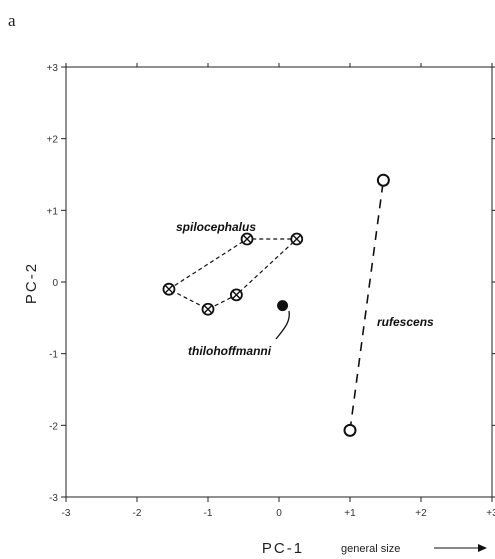 The width and height of the screenshot is (495, 559). Describe the element at coordinates (53, 211) in the screenshot. I see `y-tick-label: +1` at that location.